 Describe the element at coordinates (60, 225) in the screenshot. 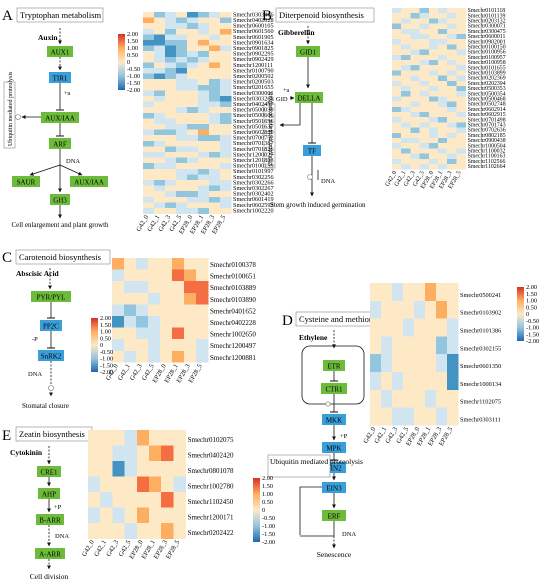

I see `panel-a-outcome: Cell enlargement and plant growth` at that location.